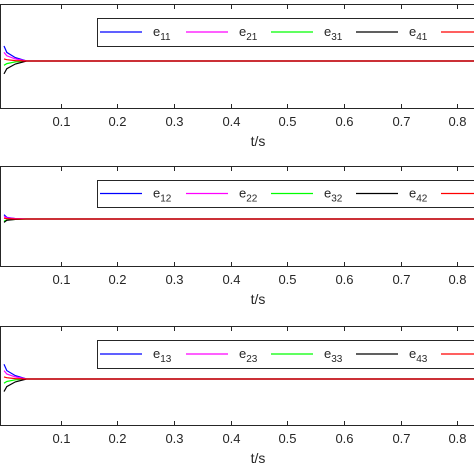  Describe the element at coordinates (162, 355) in the screenshot. I see `legend-entry-e13: e13` at that location.